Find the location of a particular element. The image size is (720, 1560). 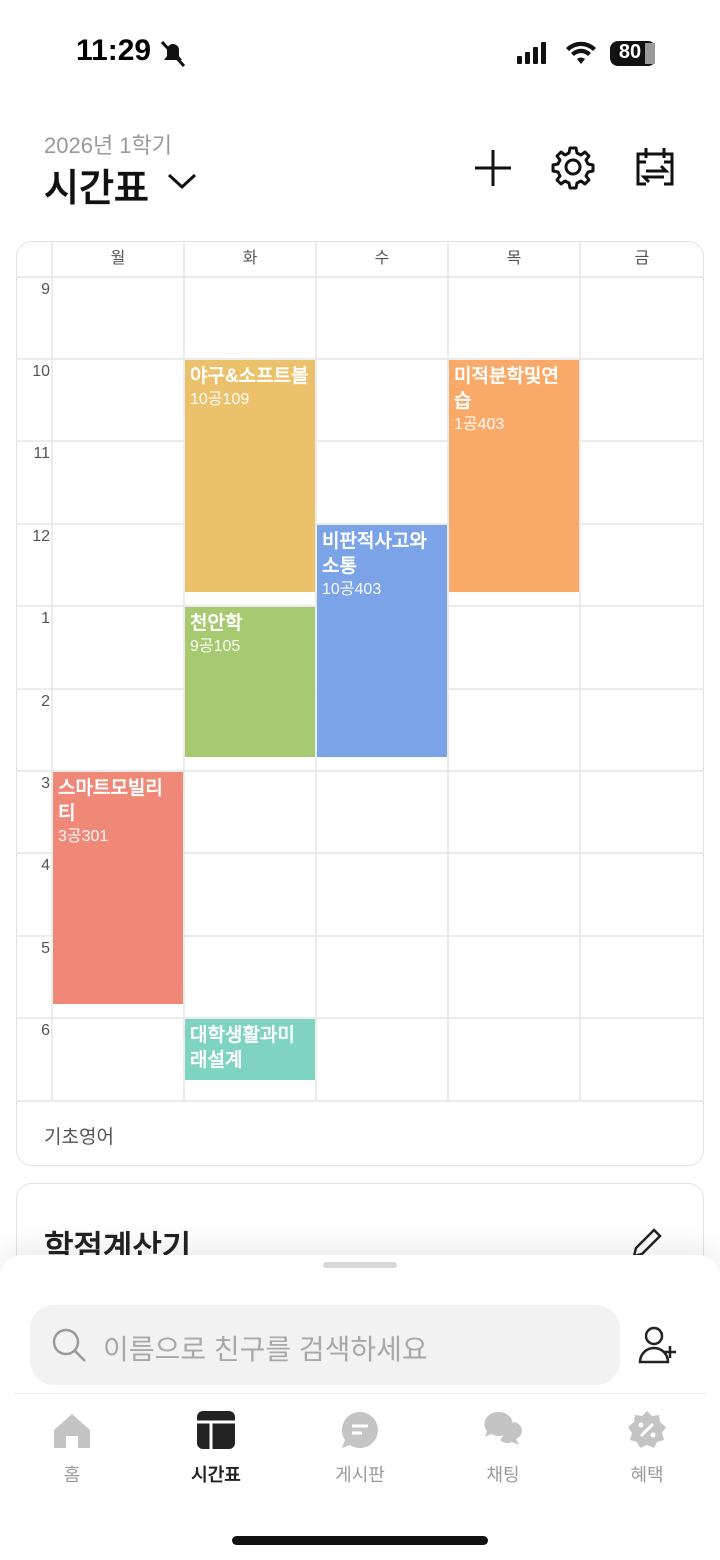

tab-label: 시간표 is located at coordinates (216, 1475).